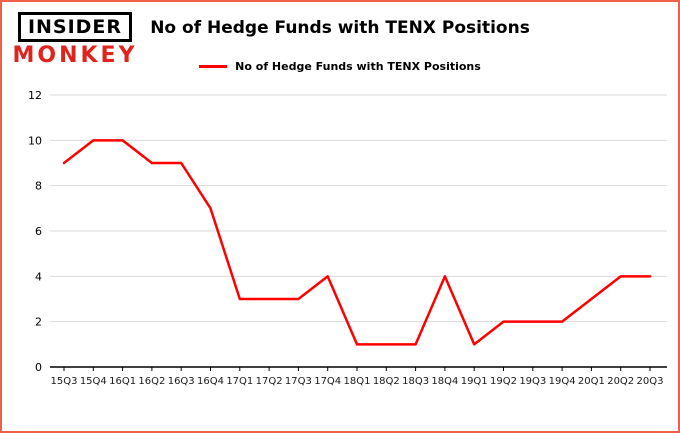  Describe the element at coordinates (75, 27) in the screenshot. I see `logo-text-insider: INSIDER` at that location.